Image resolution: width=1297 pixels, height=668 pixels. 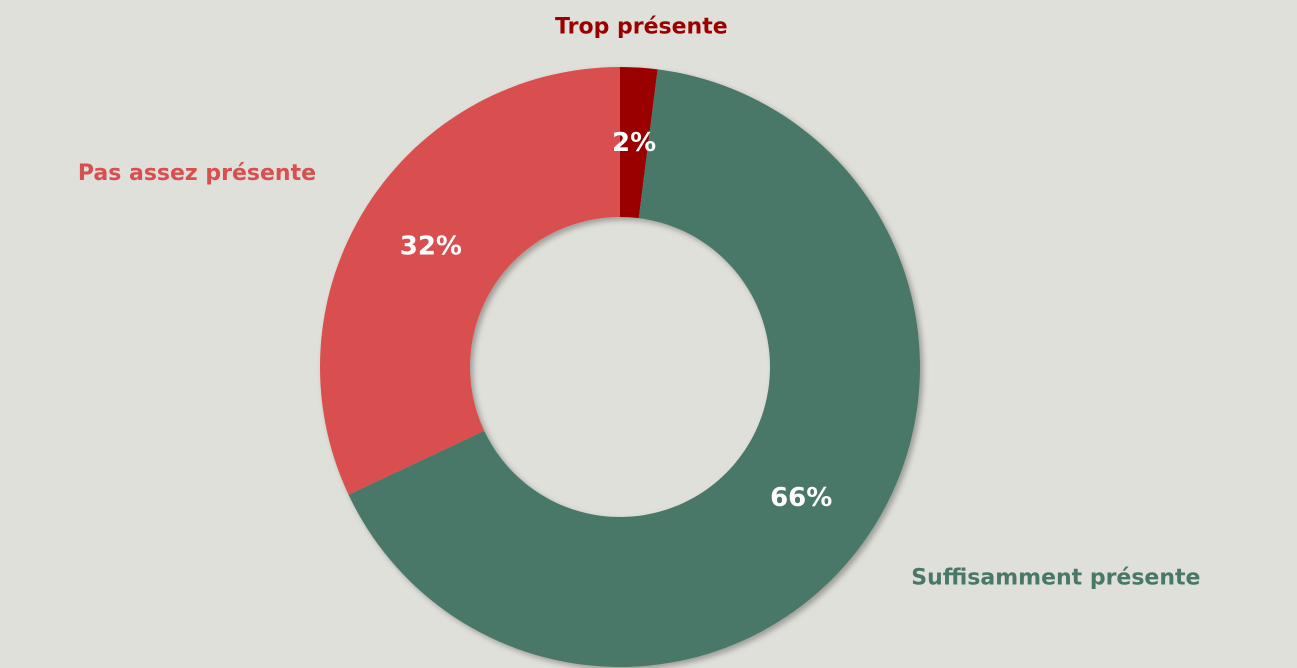 I want to click on category-label: Pas assez présente, so click(x=197, y=173).